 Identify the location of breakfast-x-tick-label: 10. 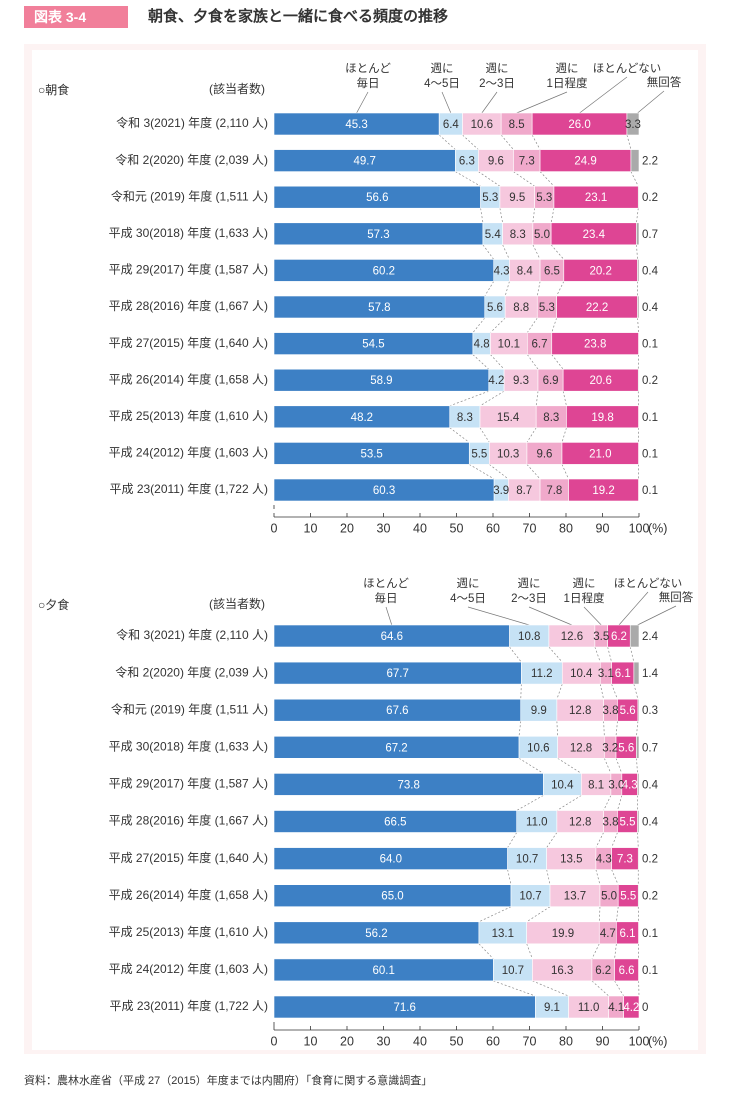
(311, 528).